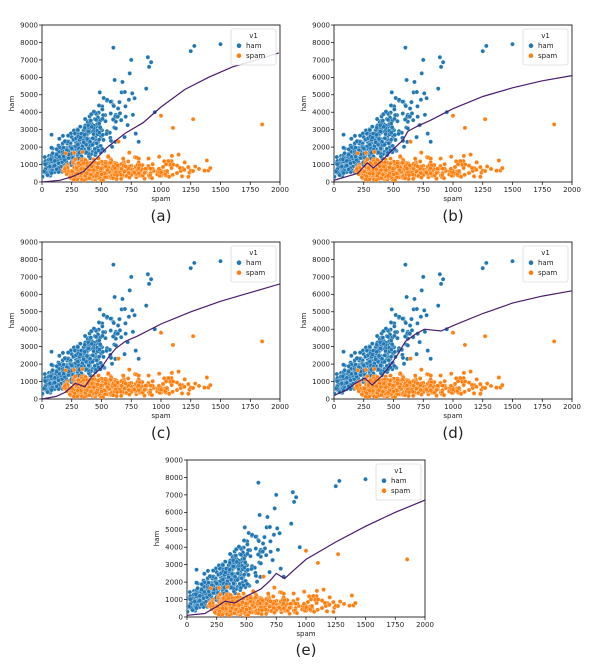  I want to click on y-axis-label: ham, so click(304, 104).